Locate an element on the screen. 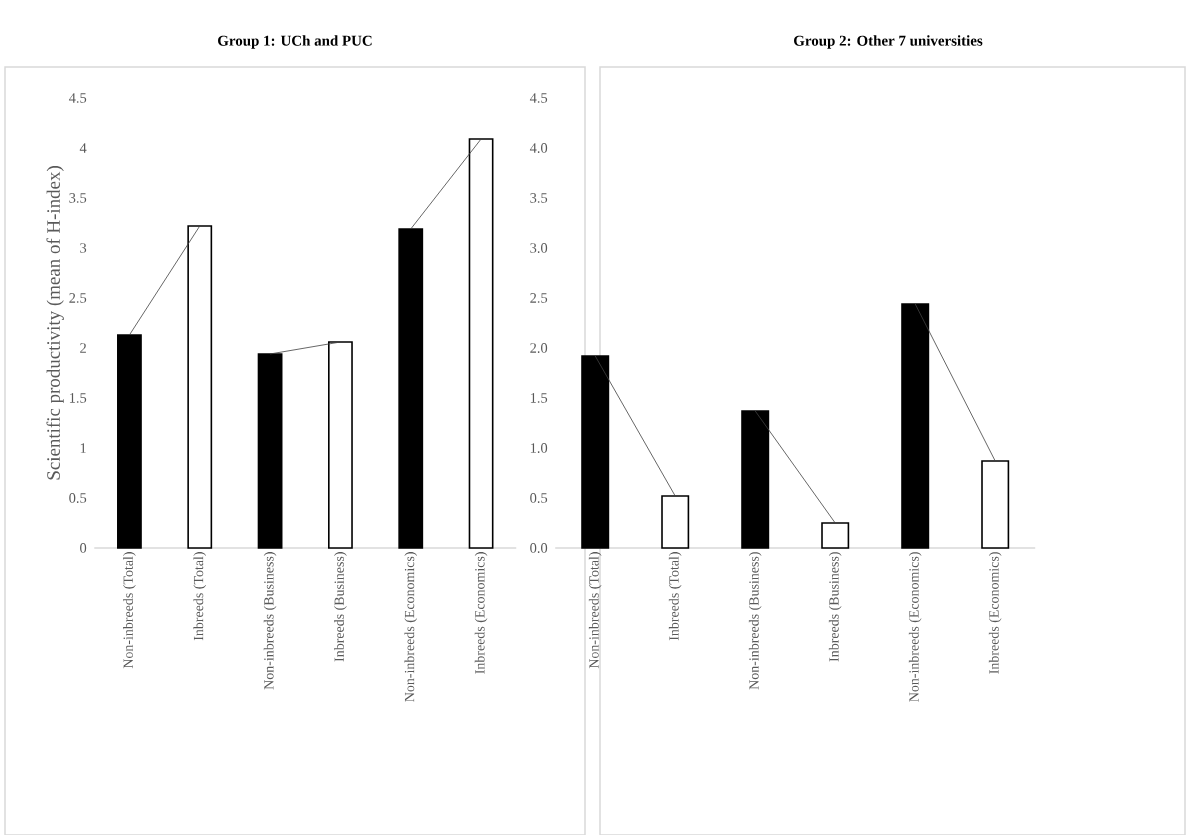  chart-title: Group 2: Other 7 universities is located at coordinates (888, 42).